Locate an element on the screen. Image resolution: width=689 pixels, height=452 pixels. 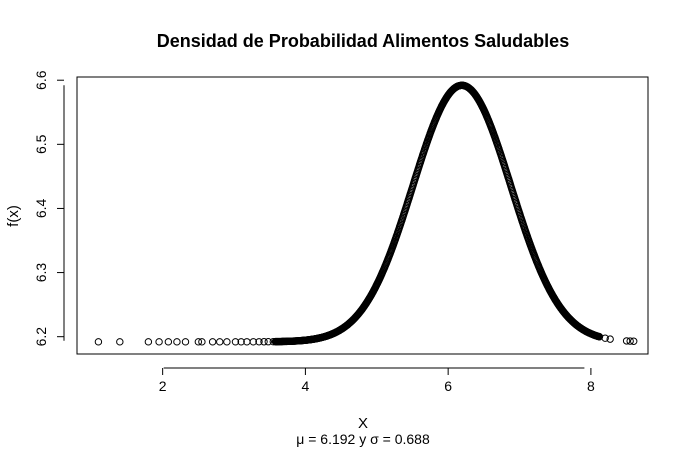
y-axis-ticks: 6.2 6.3 6.4 6.5 6.6 is located at coordinates (48, 208).